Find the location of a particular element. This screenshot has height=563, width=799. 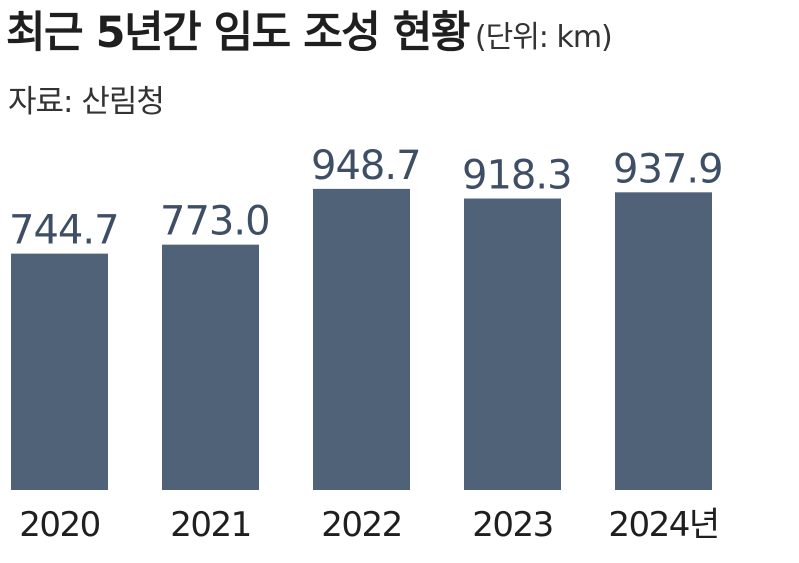

value-label: 773.0 is located at coordinates (215, 222).